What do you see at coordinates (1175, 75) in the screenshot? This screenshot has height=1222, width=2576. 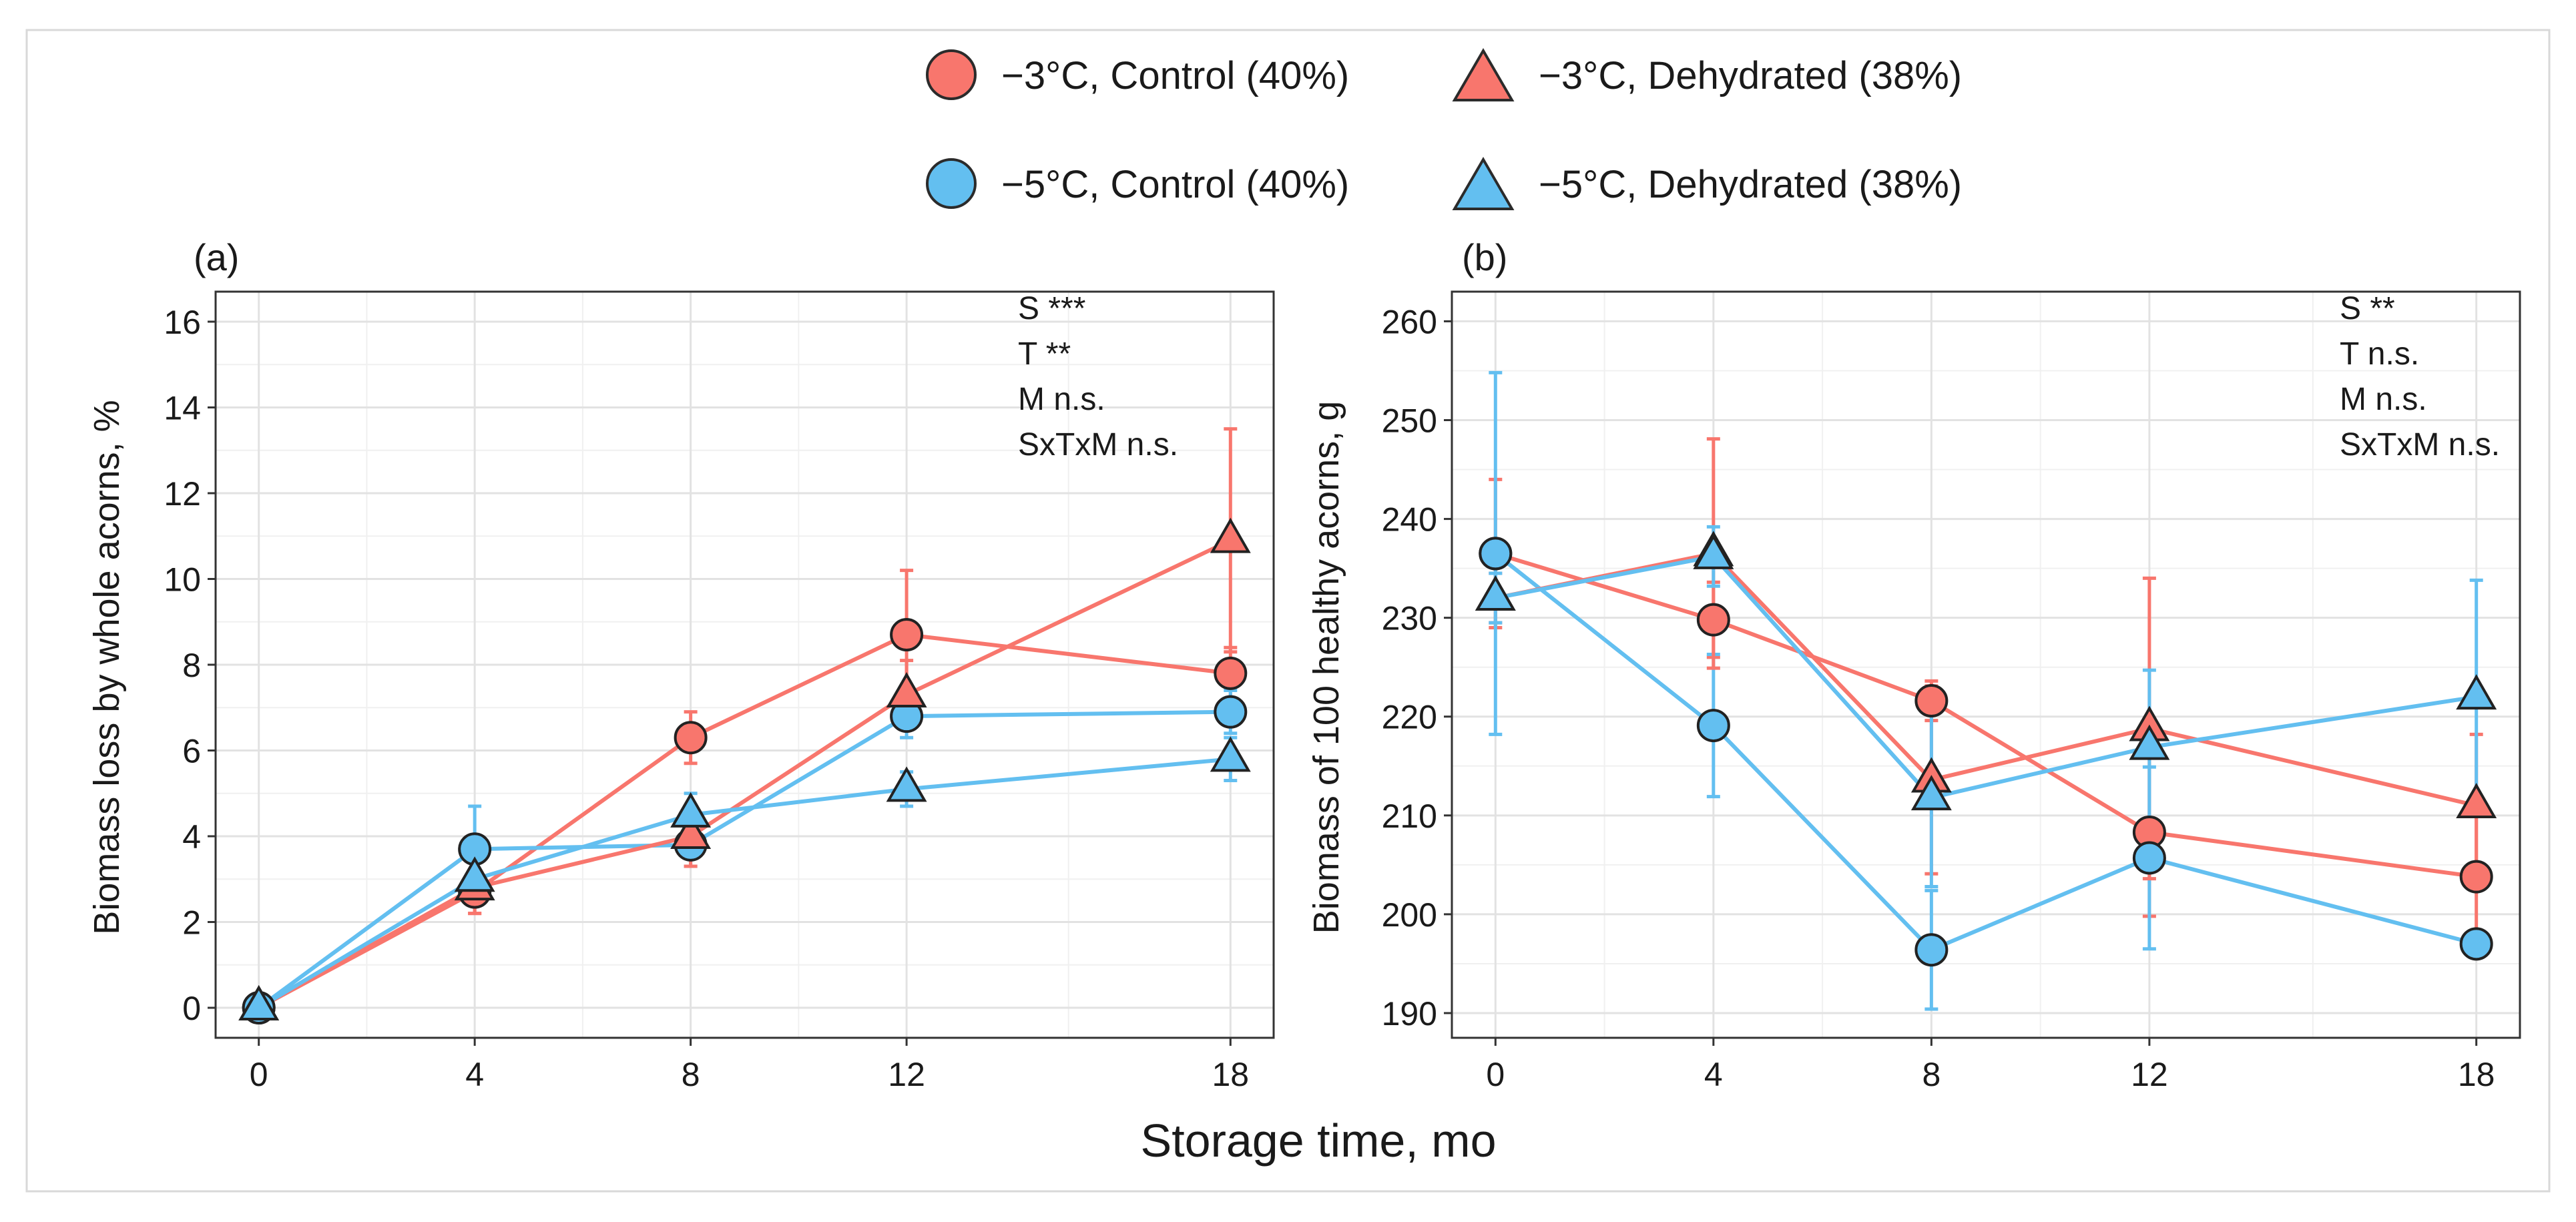 I see `legend-label: −3°C, Control (40%)` at bounding box center [1175, 75].